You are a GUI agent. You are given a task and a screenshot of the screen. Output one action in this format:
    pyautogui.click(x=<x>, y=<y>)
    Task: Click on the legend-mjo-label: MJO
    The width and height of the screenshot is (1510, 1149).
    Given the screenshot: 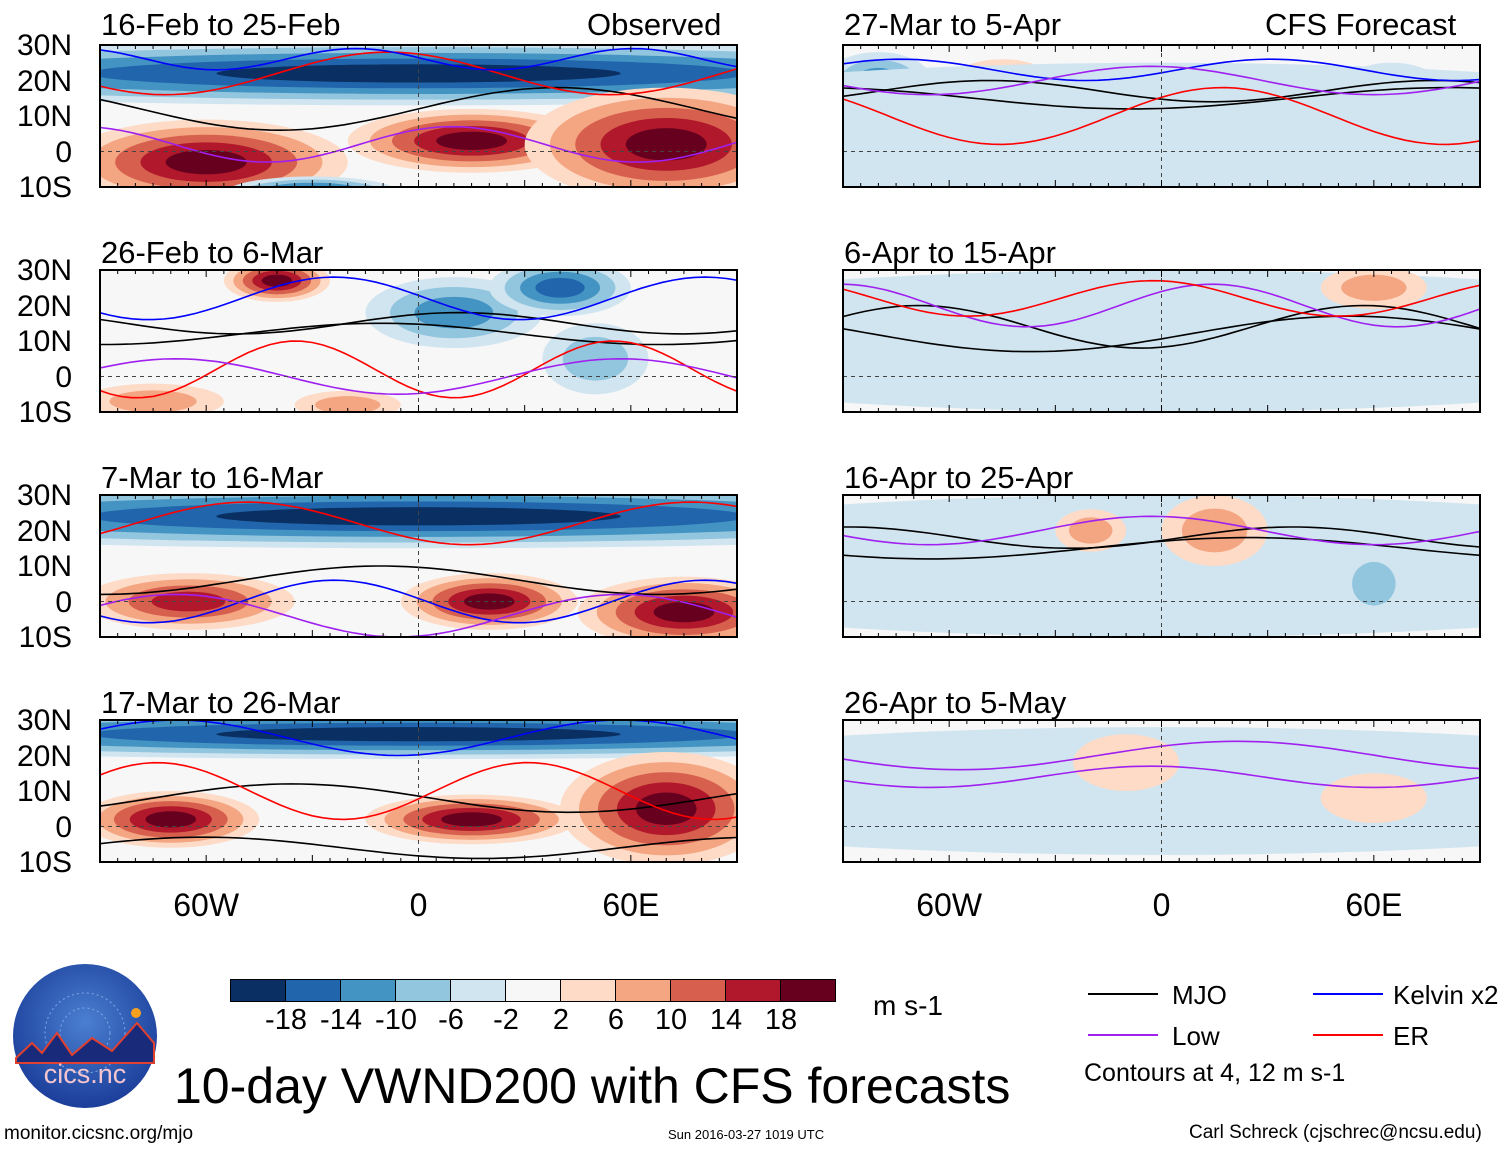 What is the action you would take?
    pyautogui.click(x=1199, y=995)
    